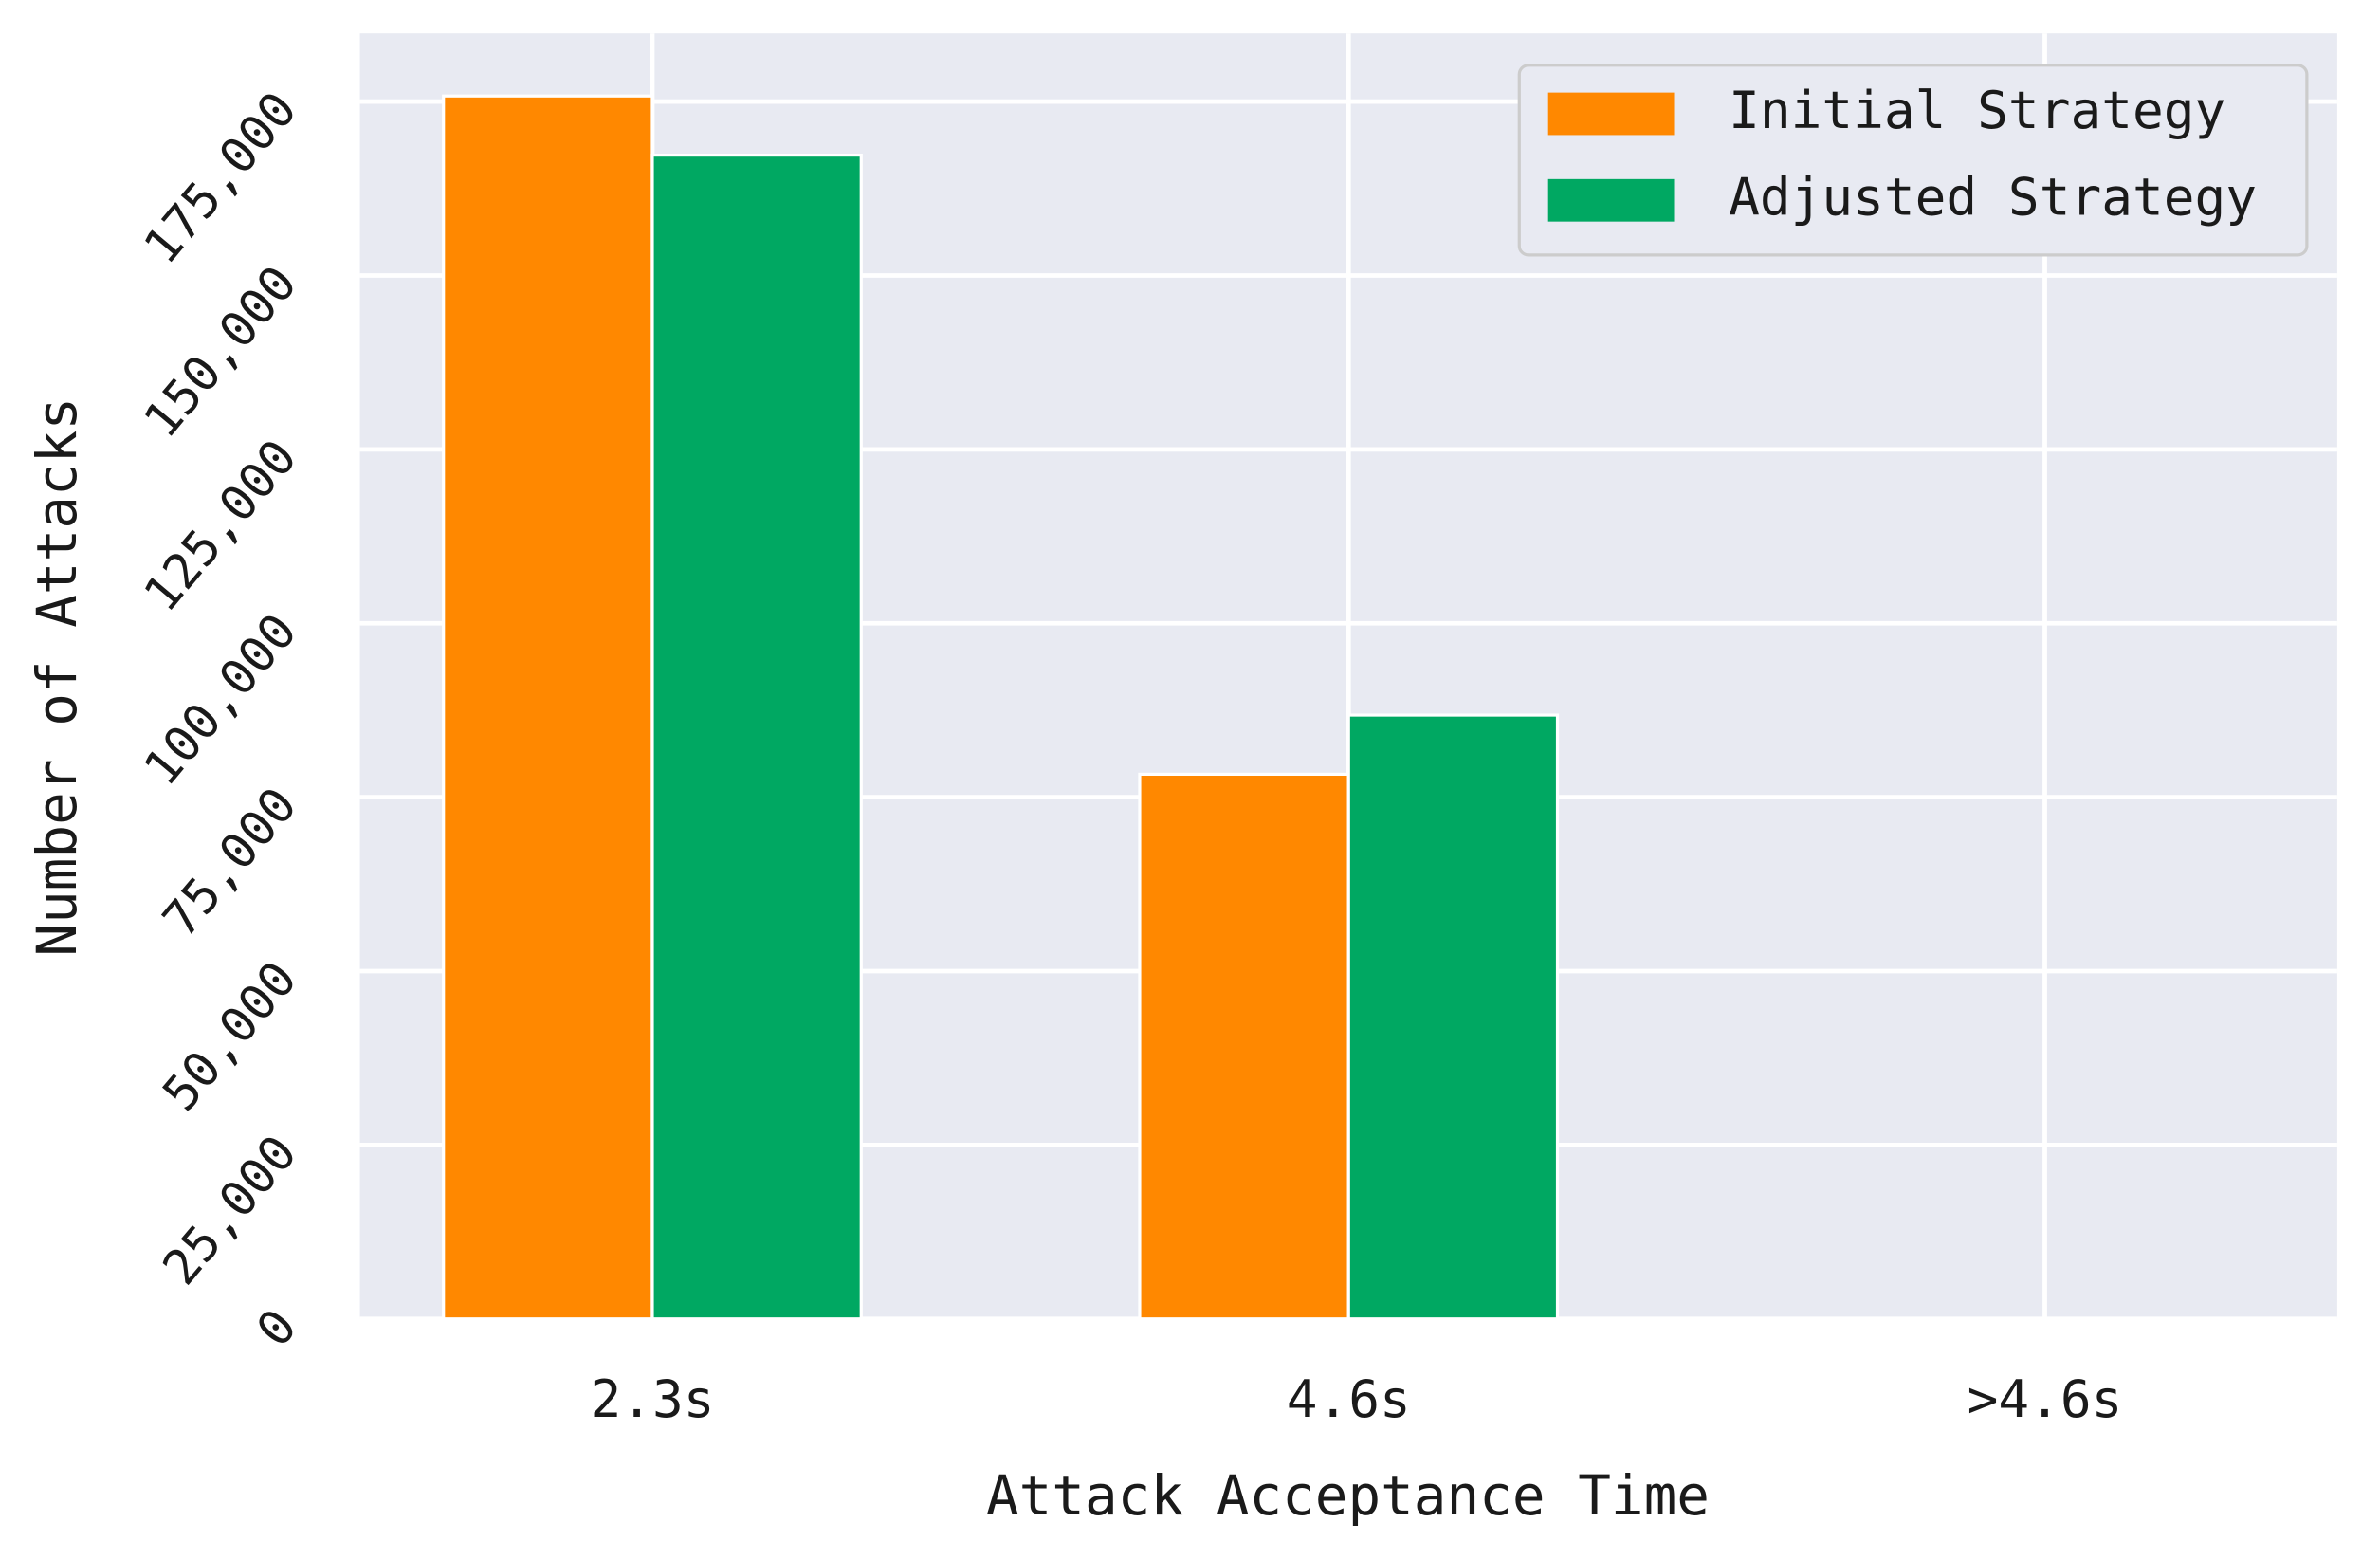 This screenshot has width=2380, height=1542. Describe the element at coordinates (652, 1398) in the screenshot. I see `x-tick-label: 2.3s` at that location.